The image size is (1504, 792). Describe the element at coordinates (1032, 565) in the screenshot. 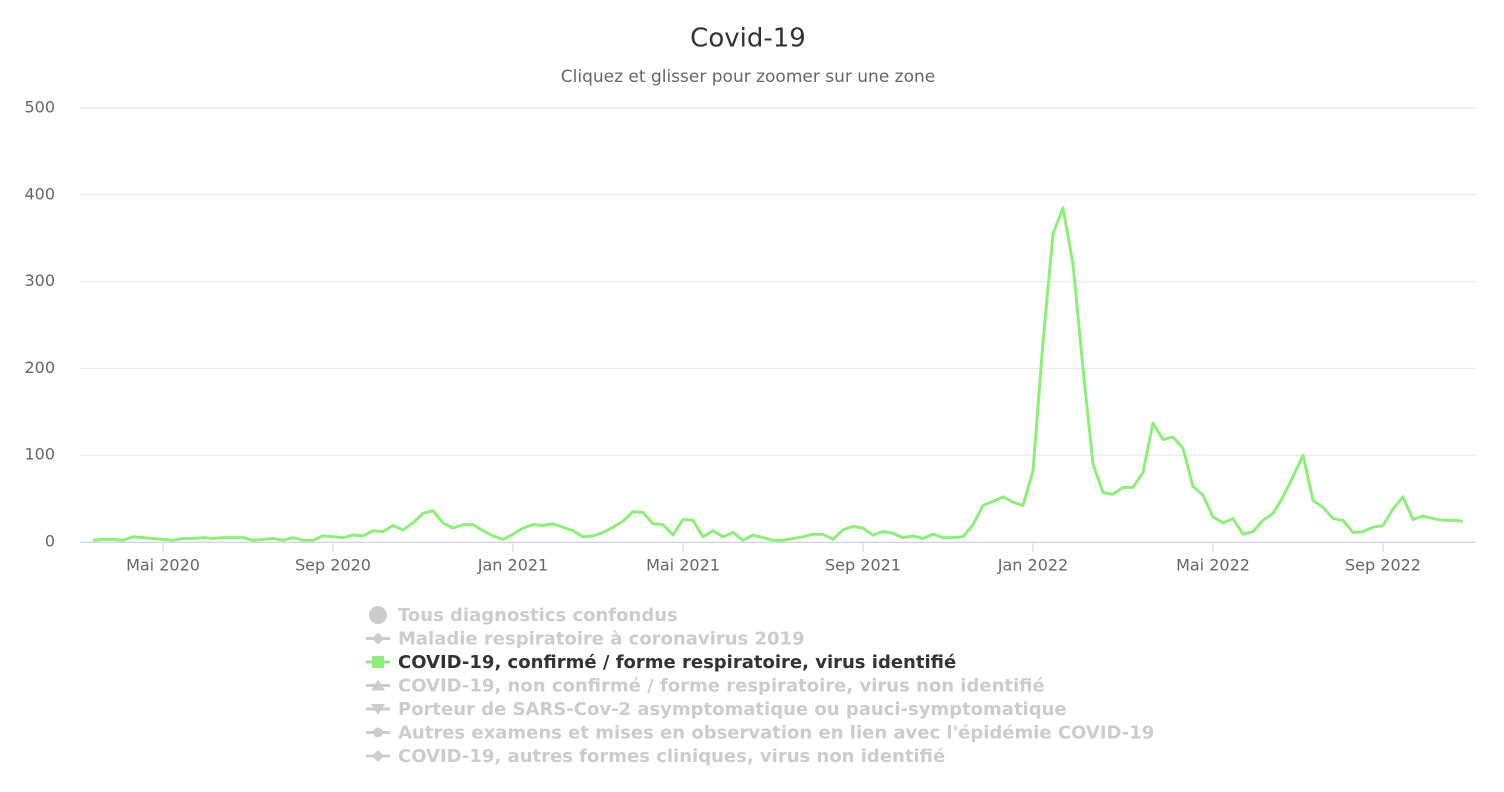

I see `x-tick-label: Jan 2022` at that location.